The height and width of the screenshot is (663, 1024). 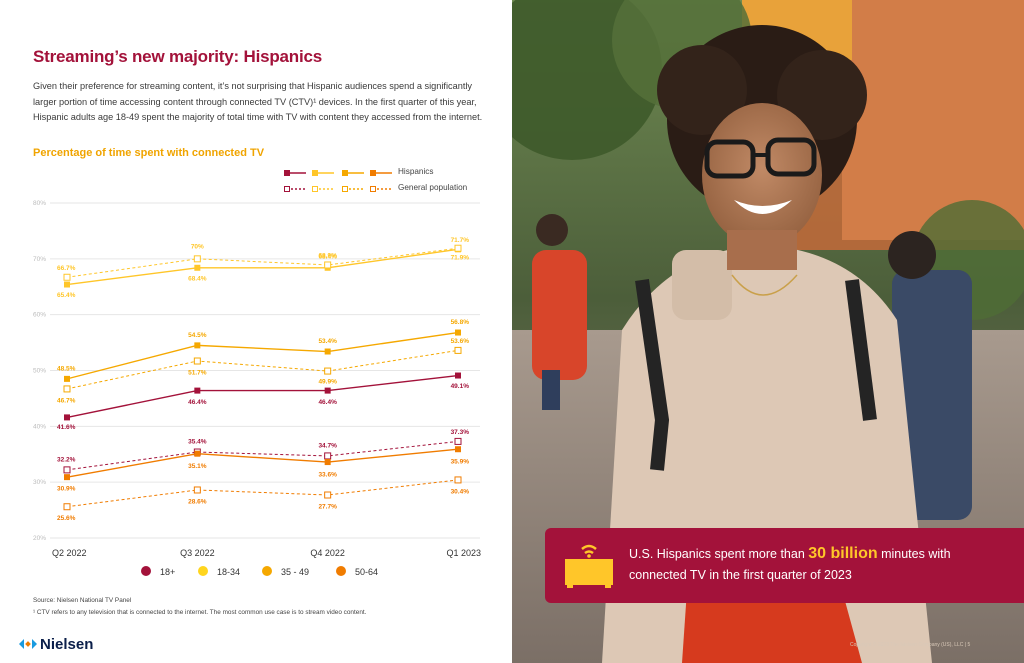 I want to click on legend-item-18plus: 18+, so click(x=158, y=573).